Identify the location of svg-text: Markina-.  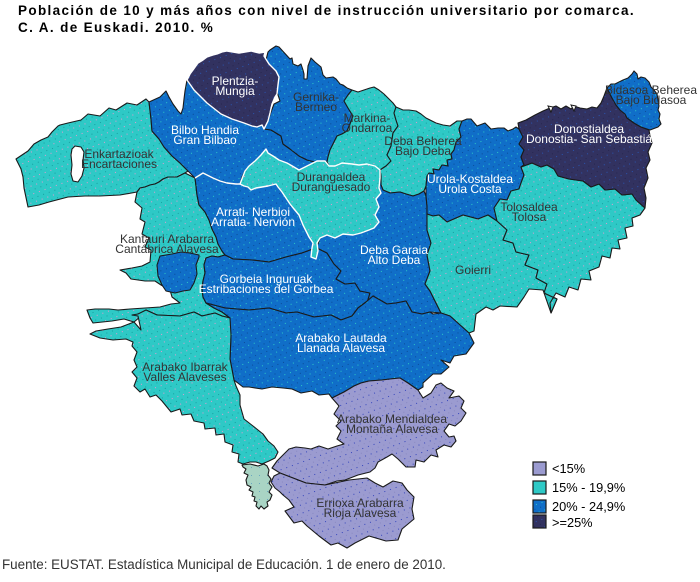
(367, 118).